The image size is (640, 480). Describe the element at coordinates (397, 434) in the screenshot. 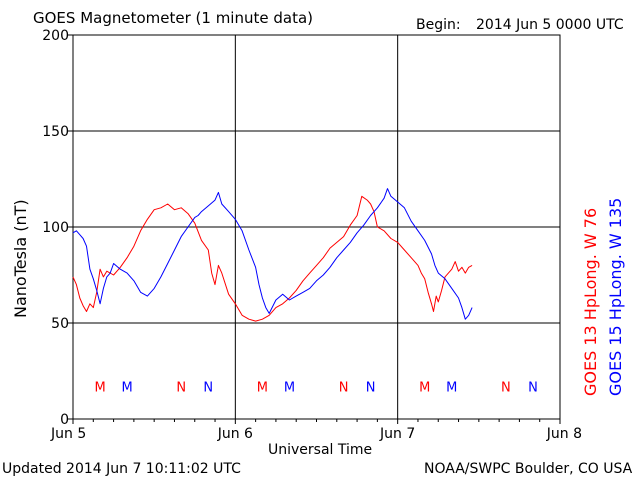

I see `x-tick-label: Jun 7` at that location.